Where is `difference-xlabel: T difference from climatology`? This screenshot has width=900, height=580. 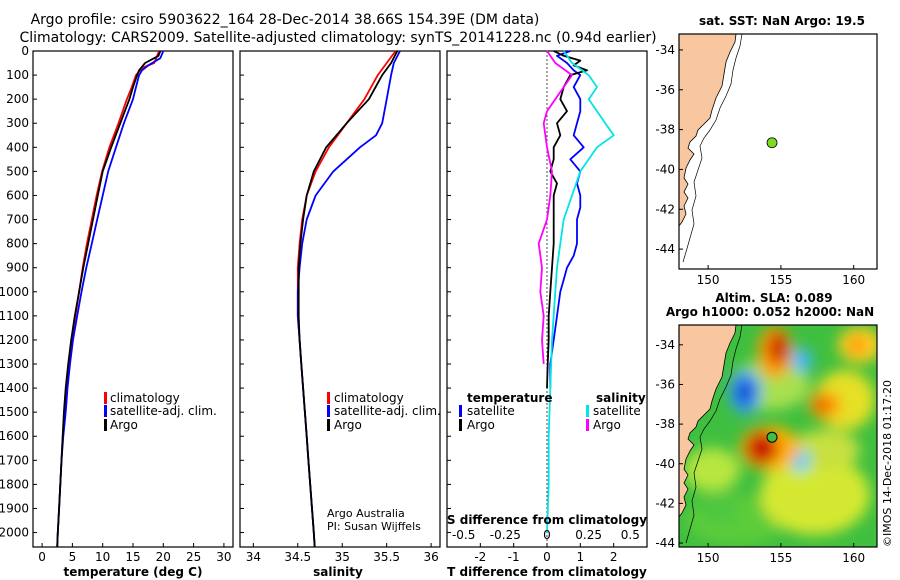 difference-xlabel: T difference from climatology is located at coordinates (547, 572).